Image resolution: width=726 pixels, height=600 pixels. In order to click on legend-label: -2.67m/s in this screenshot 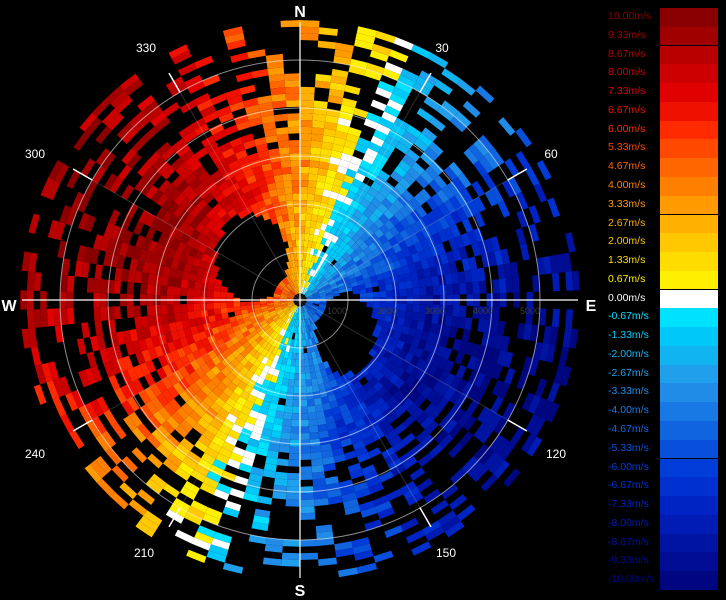, I will do `click(628, 372)`.